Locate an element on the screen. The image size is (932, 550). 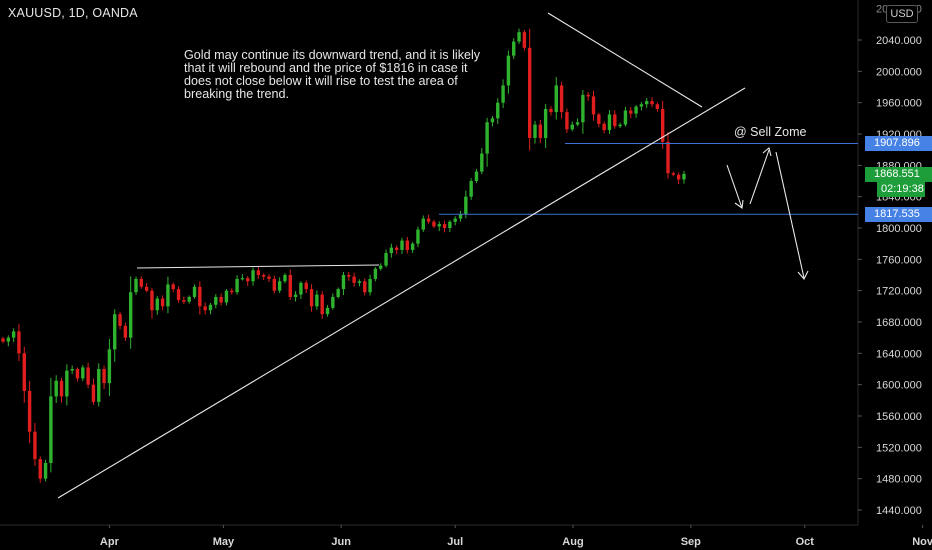
bar-countdown-tag: 02:19:38 is located at coordinates (901, 189).